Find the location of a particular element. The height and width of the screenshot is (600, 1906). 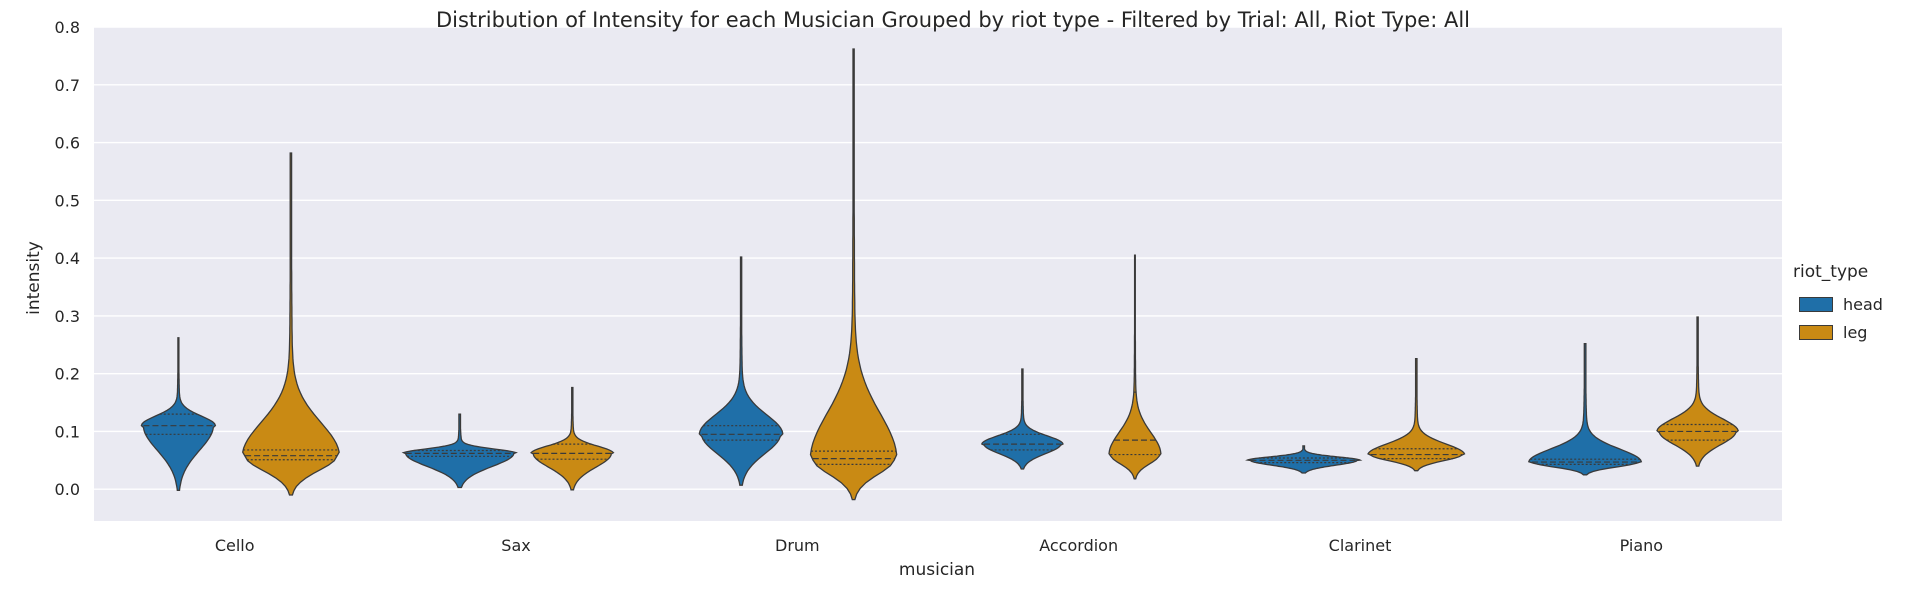

y-tick-label: 0.8 is located at coordinates (67, 27).